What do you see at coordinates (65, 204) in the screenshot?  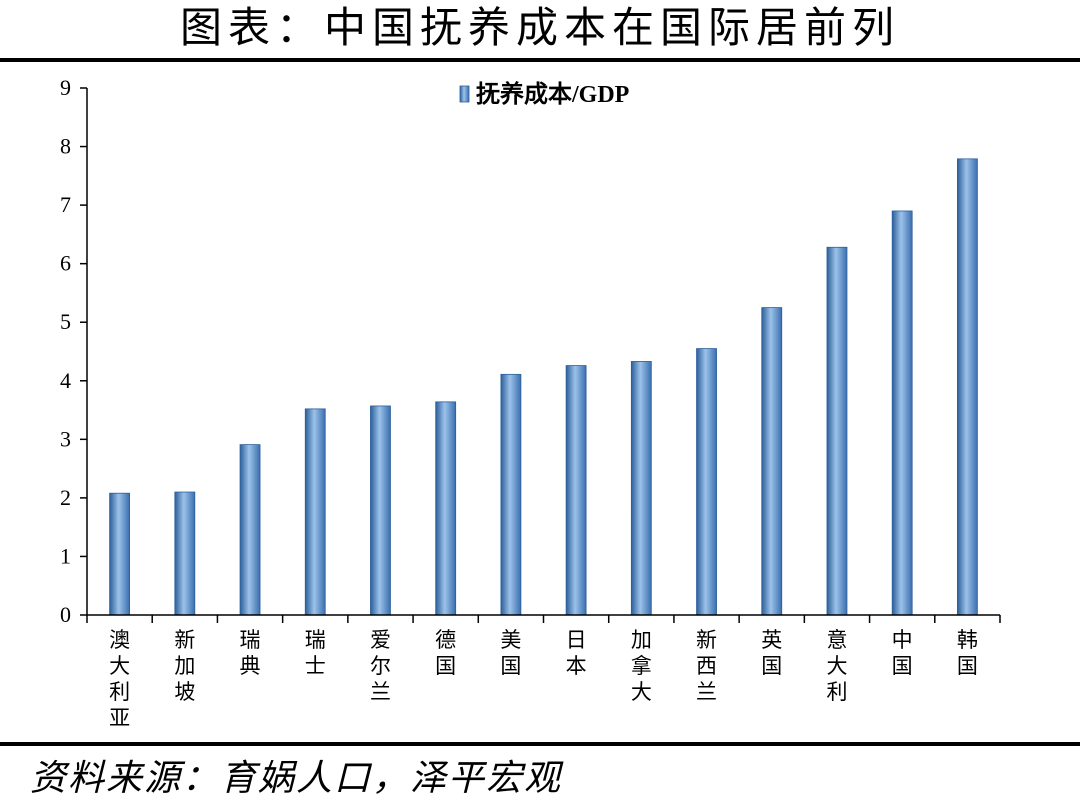 I see `y-tick-label: 7` at bounding box center [65, 204].